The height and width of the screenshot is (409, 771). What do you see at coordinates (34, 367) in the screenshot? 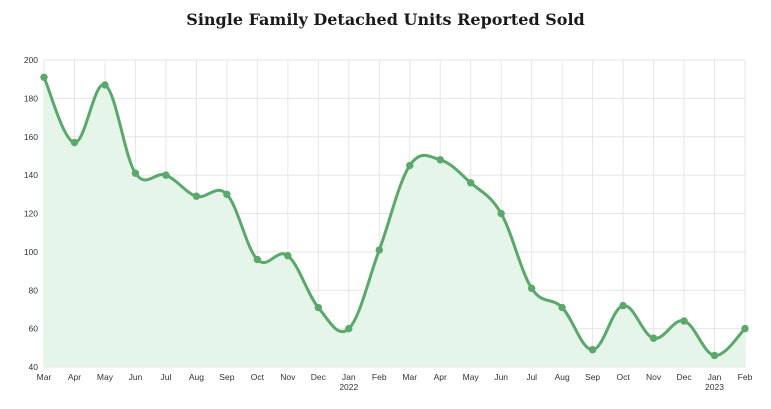
I see `y-tick-label: 40` at bounding box center [34, 367].